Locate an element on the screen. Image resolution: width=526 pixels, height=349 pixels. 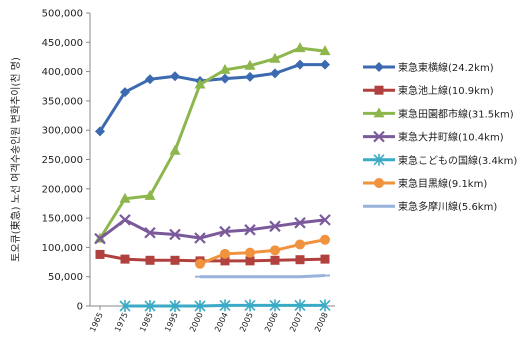
legend-label: 東急大井町線(10.4km) is located at coordinates (451, 137).